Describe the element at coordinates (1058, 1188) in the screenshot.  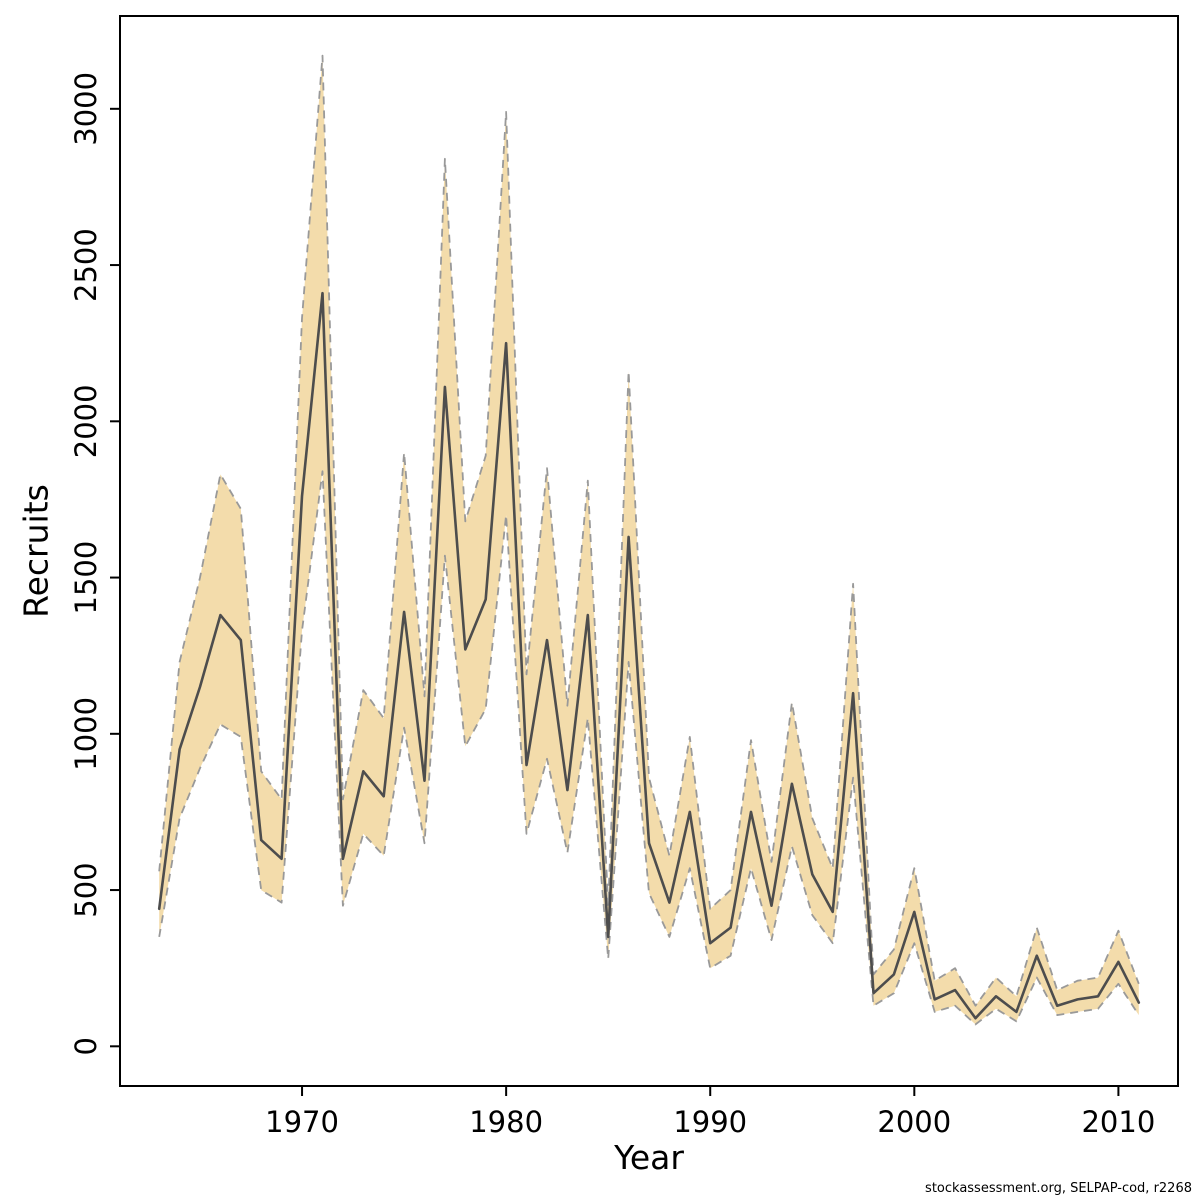
I see `footer-note: stockassessment.org, SELPAP-cod, r2268` at that location.